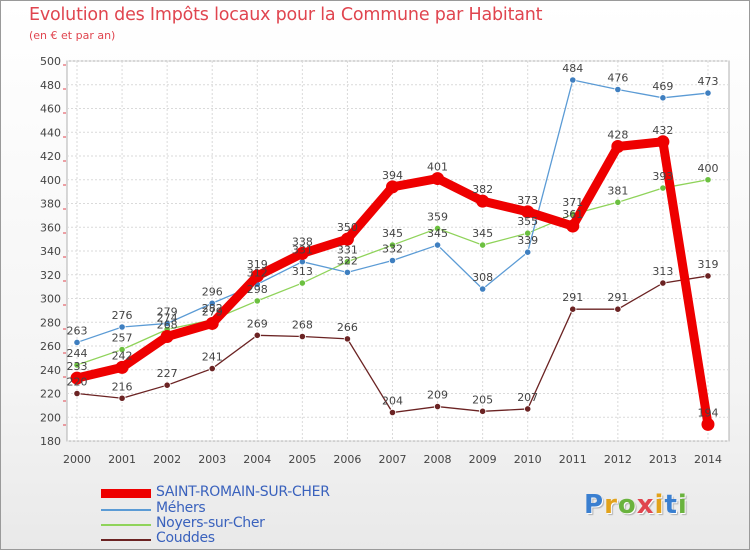 Image resolution: width=750 pixels, height=550 pixels. I want to click on x-tick-label: 2004, so click(257, 459).